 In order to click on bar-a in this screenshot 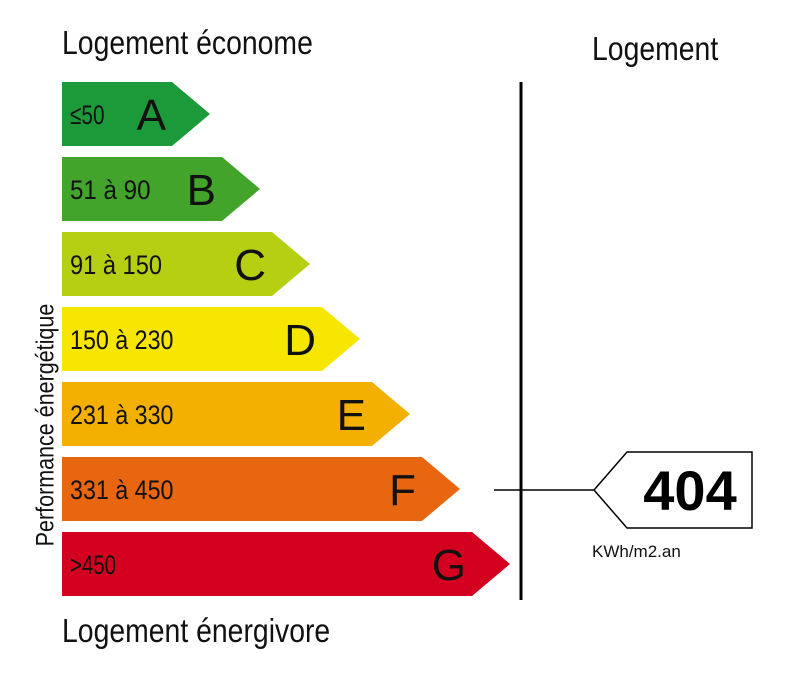, I will do `click(136, 114)`.